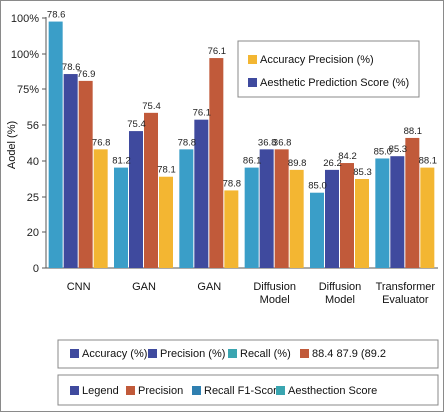  I want to click on data-label: 86.1, so click(252, 161).